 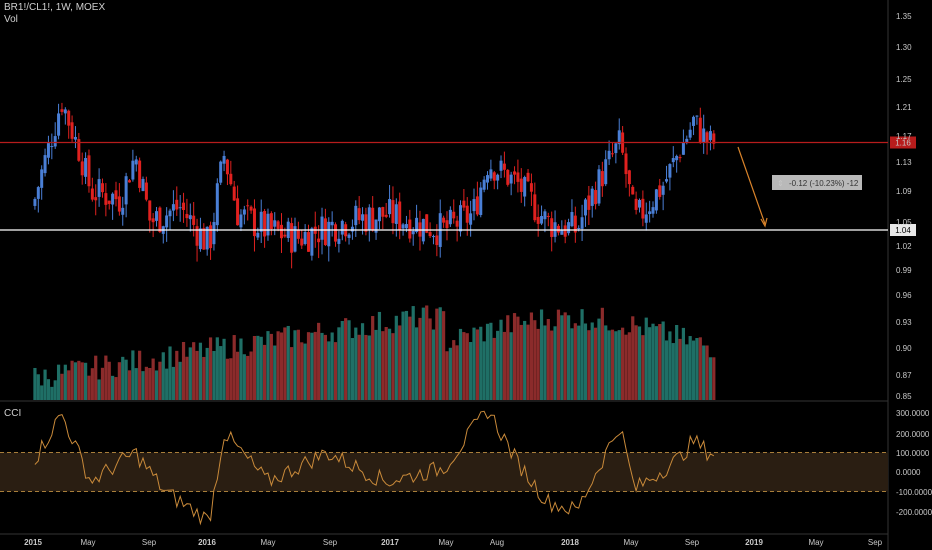 I want to click on time-tick-label: May, so click(x=630, y=542).